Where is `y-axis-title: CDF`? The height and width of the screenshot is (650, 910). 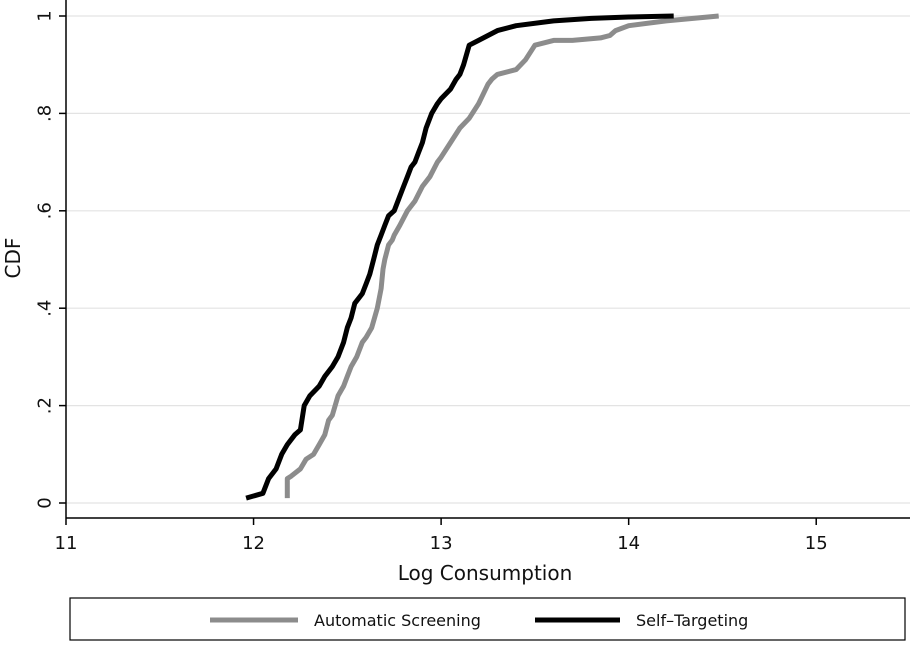 y-axis-title: CDF is located at coordinates (13, 258).